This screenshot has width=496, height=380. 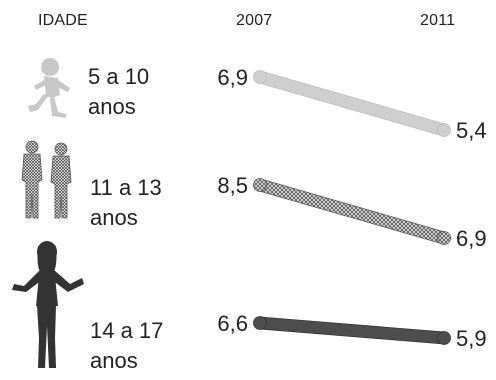 What do you see at coordinates (438, 20) in the screenshot?
I see `header-year-2011: 2011` at bounding box center [438, 20].